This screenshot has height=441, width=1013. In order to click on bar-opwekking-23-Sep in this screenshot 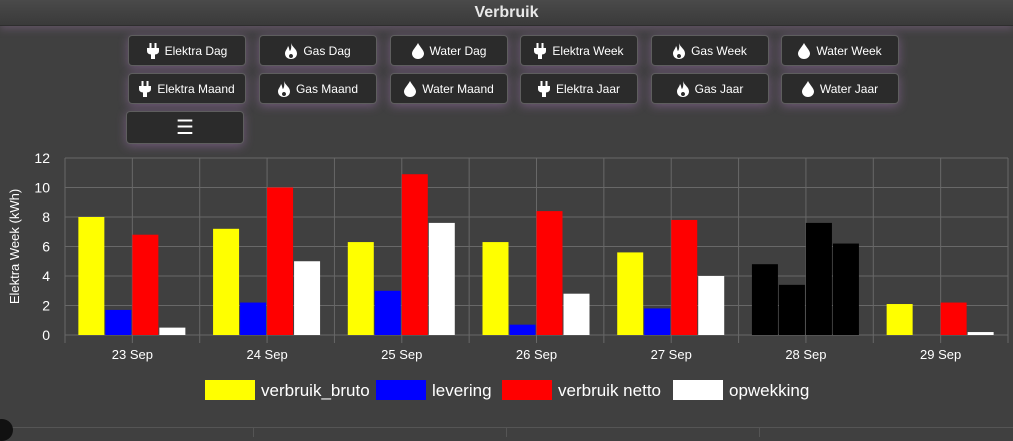, I will do `click(172, 331)`.